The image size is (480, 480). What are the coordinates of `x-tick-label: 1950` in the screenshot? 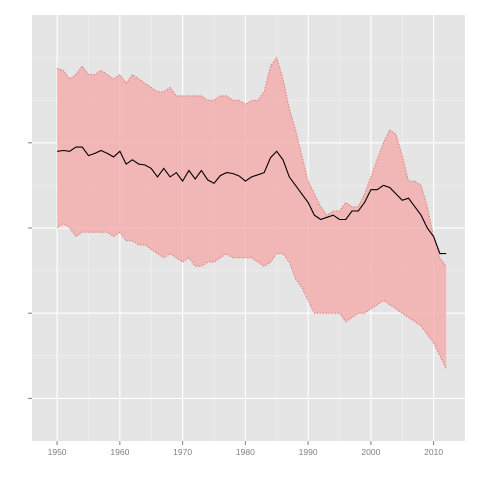 It's located at (57, 452).